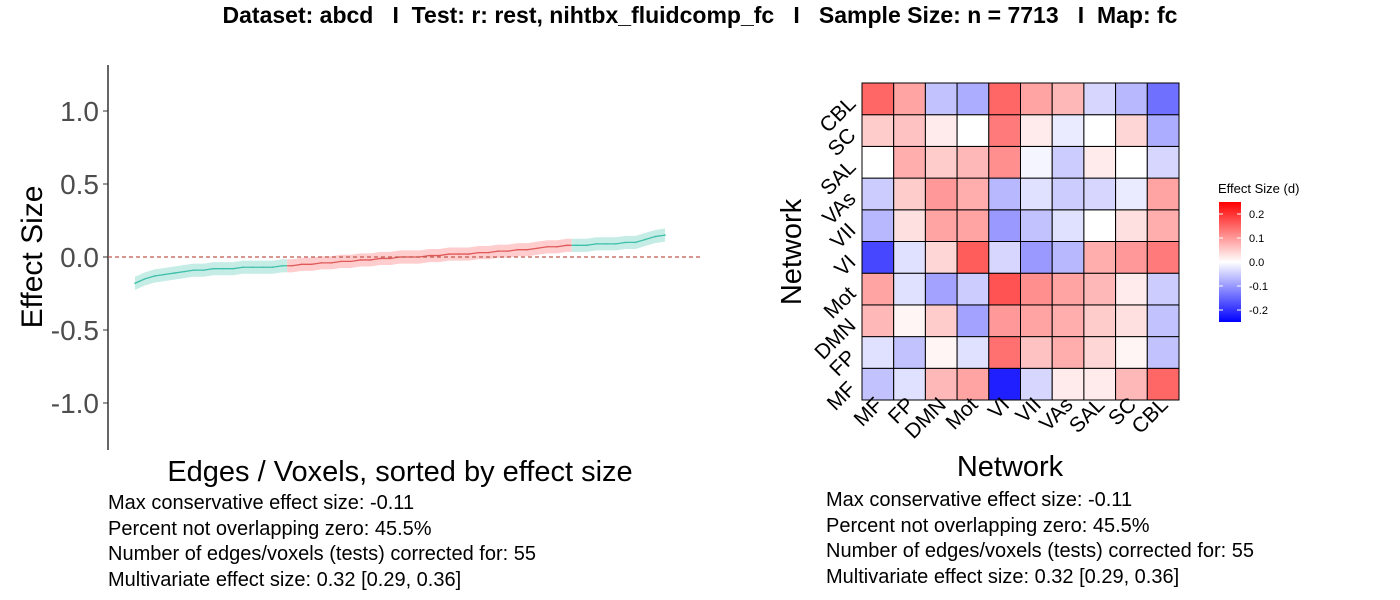 The image size is (1400, 600). What do you see at coordinates (1258, 311) in the screenshot?
I see `legend-tick-label: -0.2` at bounding box center [1258, 311].